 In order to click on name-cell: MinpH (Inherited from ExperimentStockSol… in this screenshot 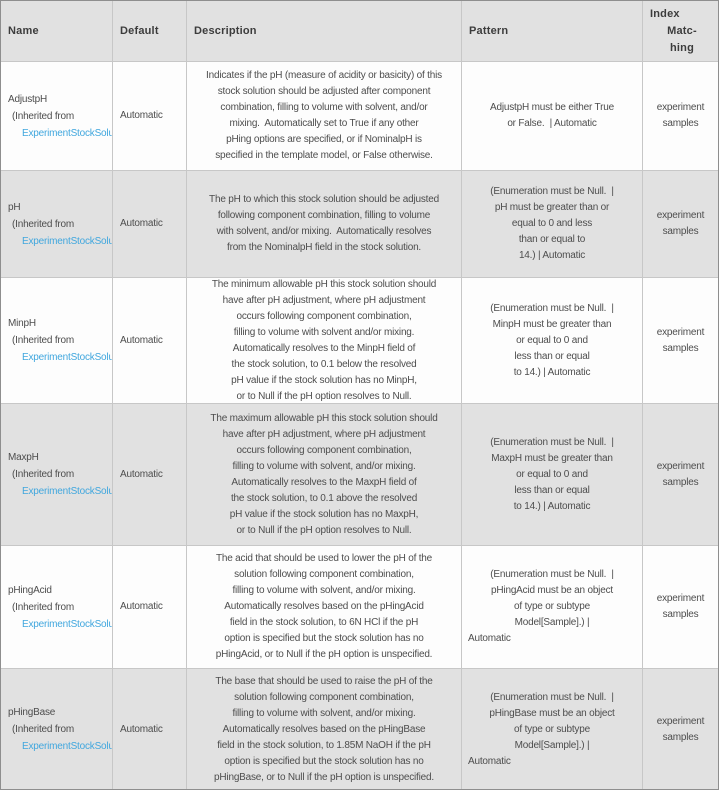, I will do `click(57, 340)`.